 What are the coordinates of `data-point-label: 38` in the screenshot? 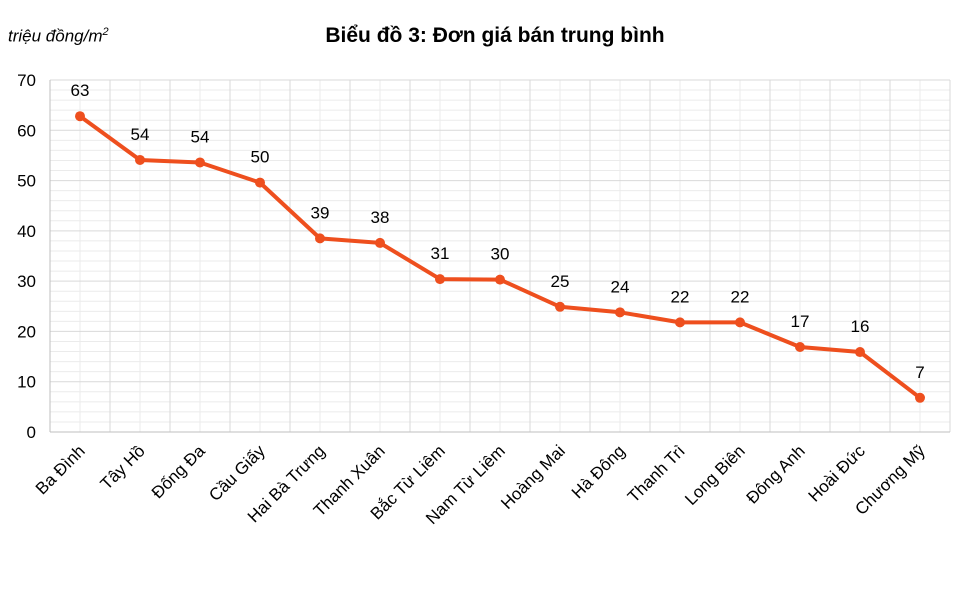 It's located at (380, 217).